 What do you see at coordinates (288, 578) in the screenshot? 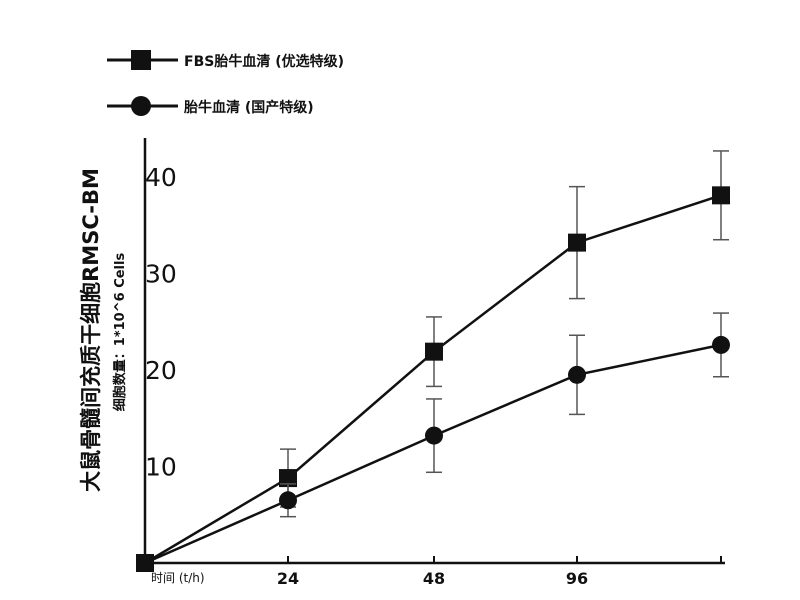
I see `x-tick-label: 24` at bounding box center [288, 578].